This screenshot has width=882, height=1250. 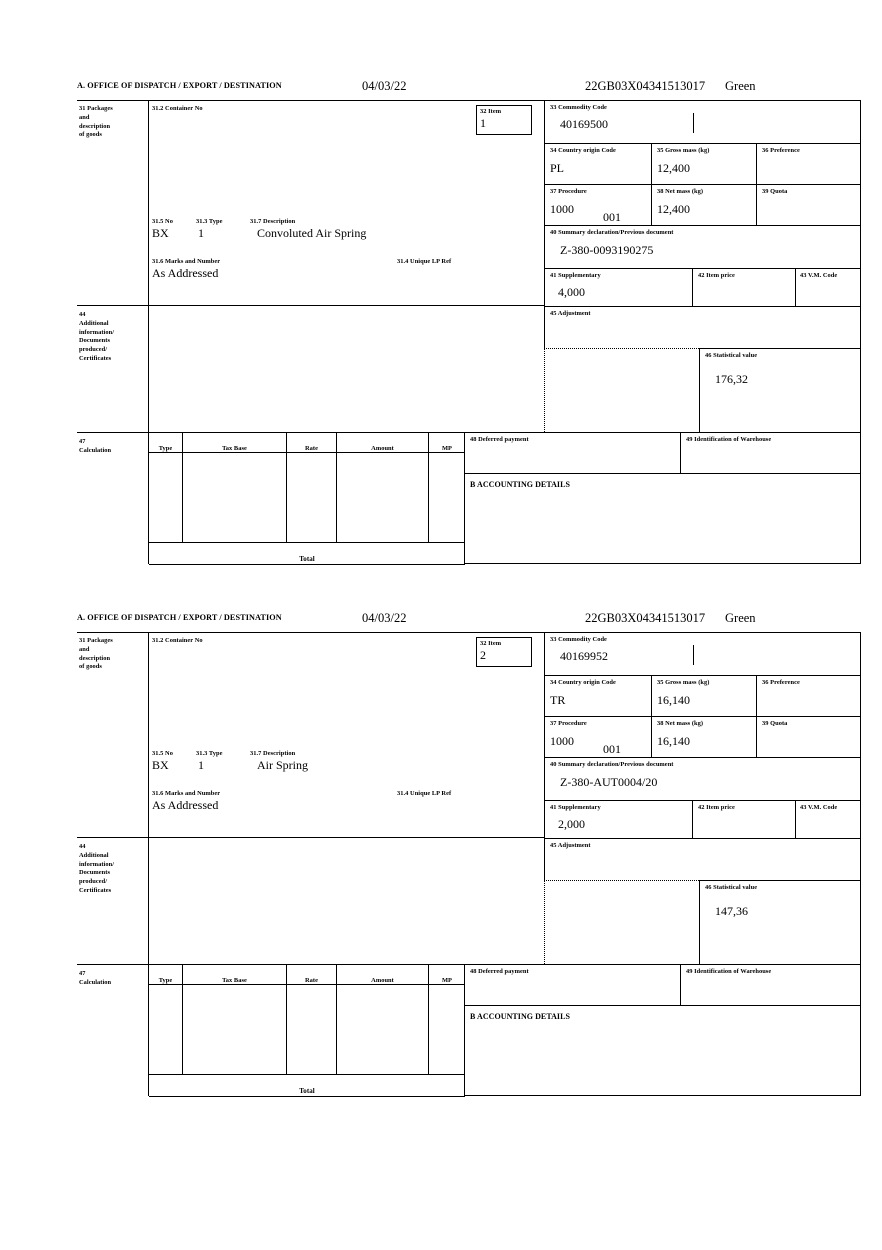 What do you see at coordinates (112, 1030) in the screenshot?
I see `box-47-label: 47 Calculation` at bounding box center [112, 1030].